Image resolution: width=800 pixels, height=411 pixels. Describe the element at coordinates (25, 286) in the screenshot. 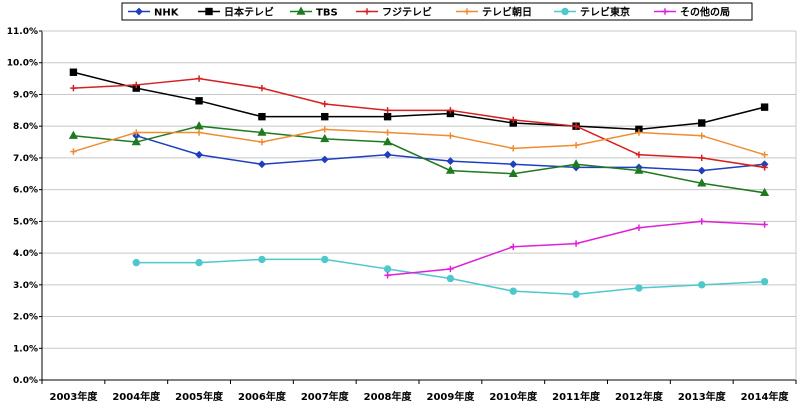

I see `y-tick-label: 3.0%` at that location.